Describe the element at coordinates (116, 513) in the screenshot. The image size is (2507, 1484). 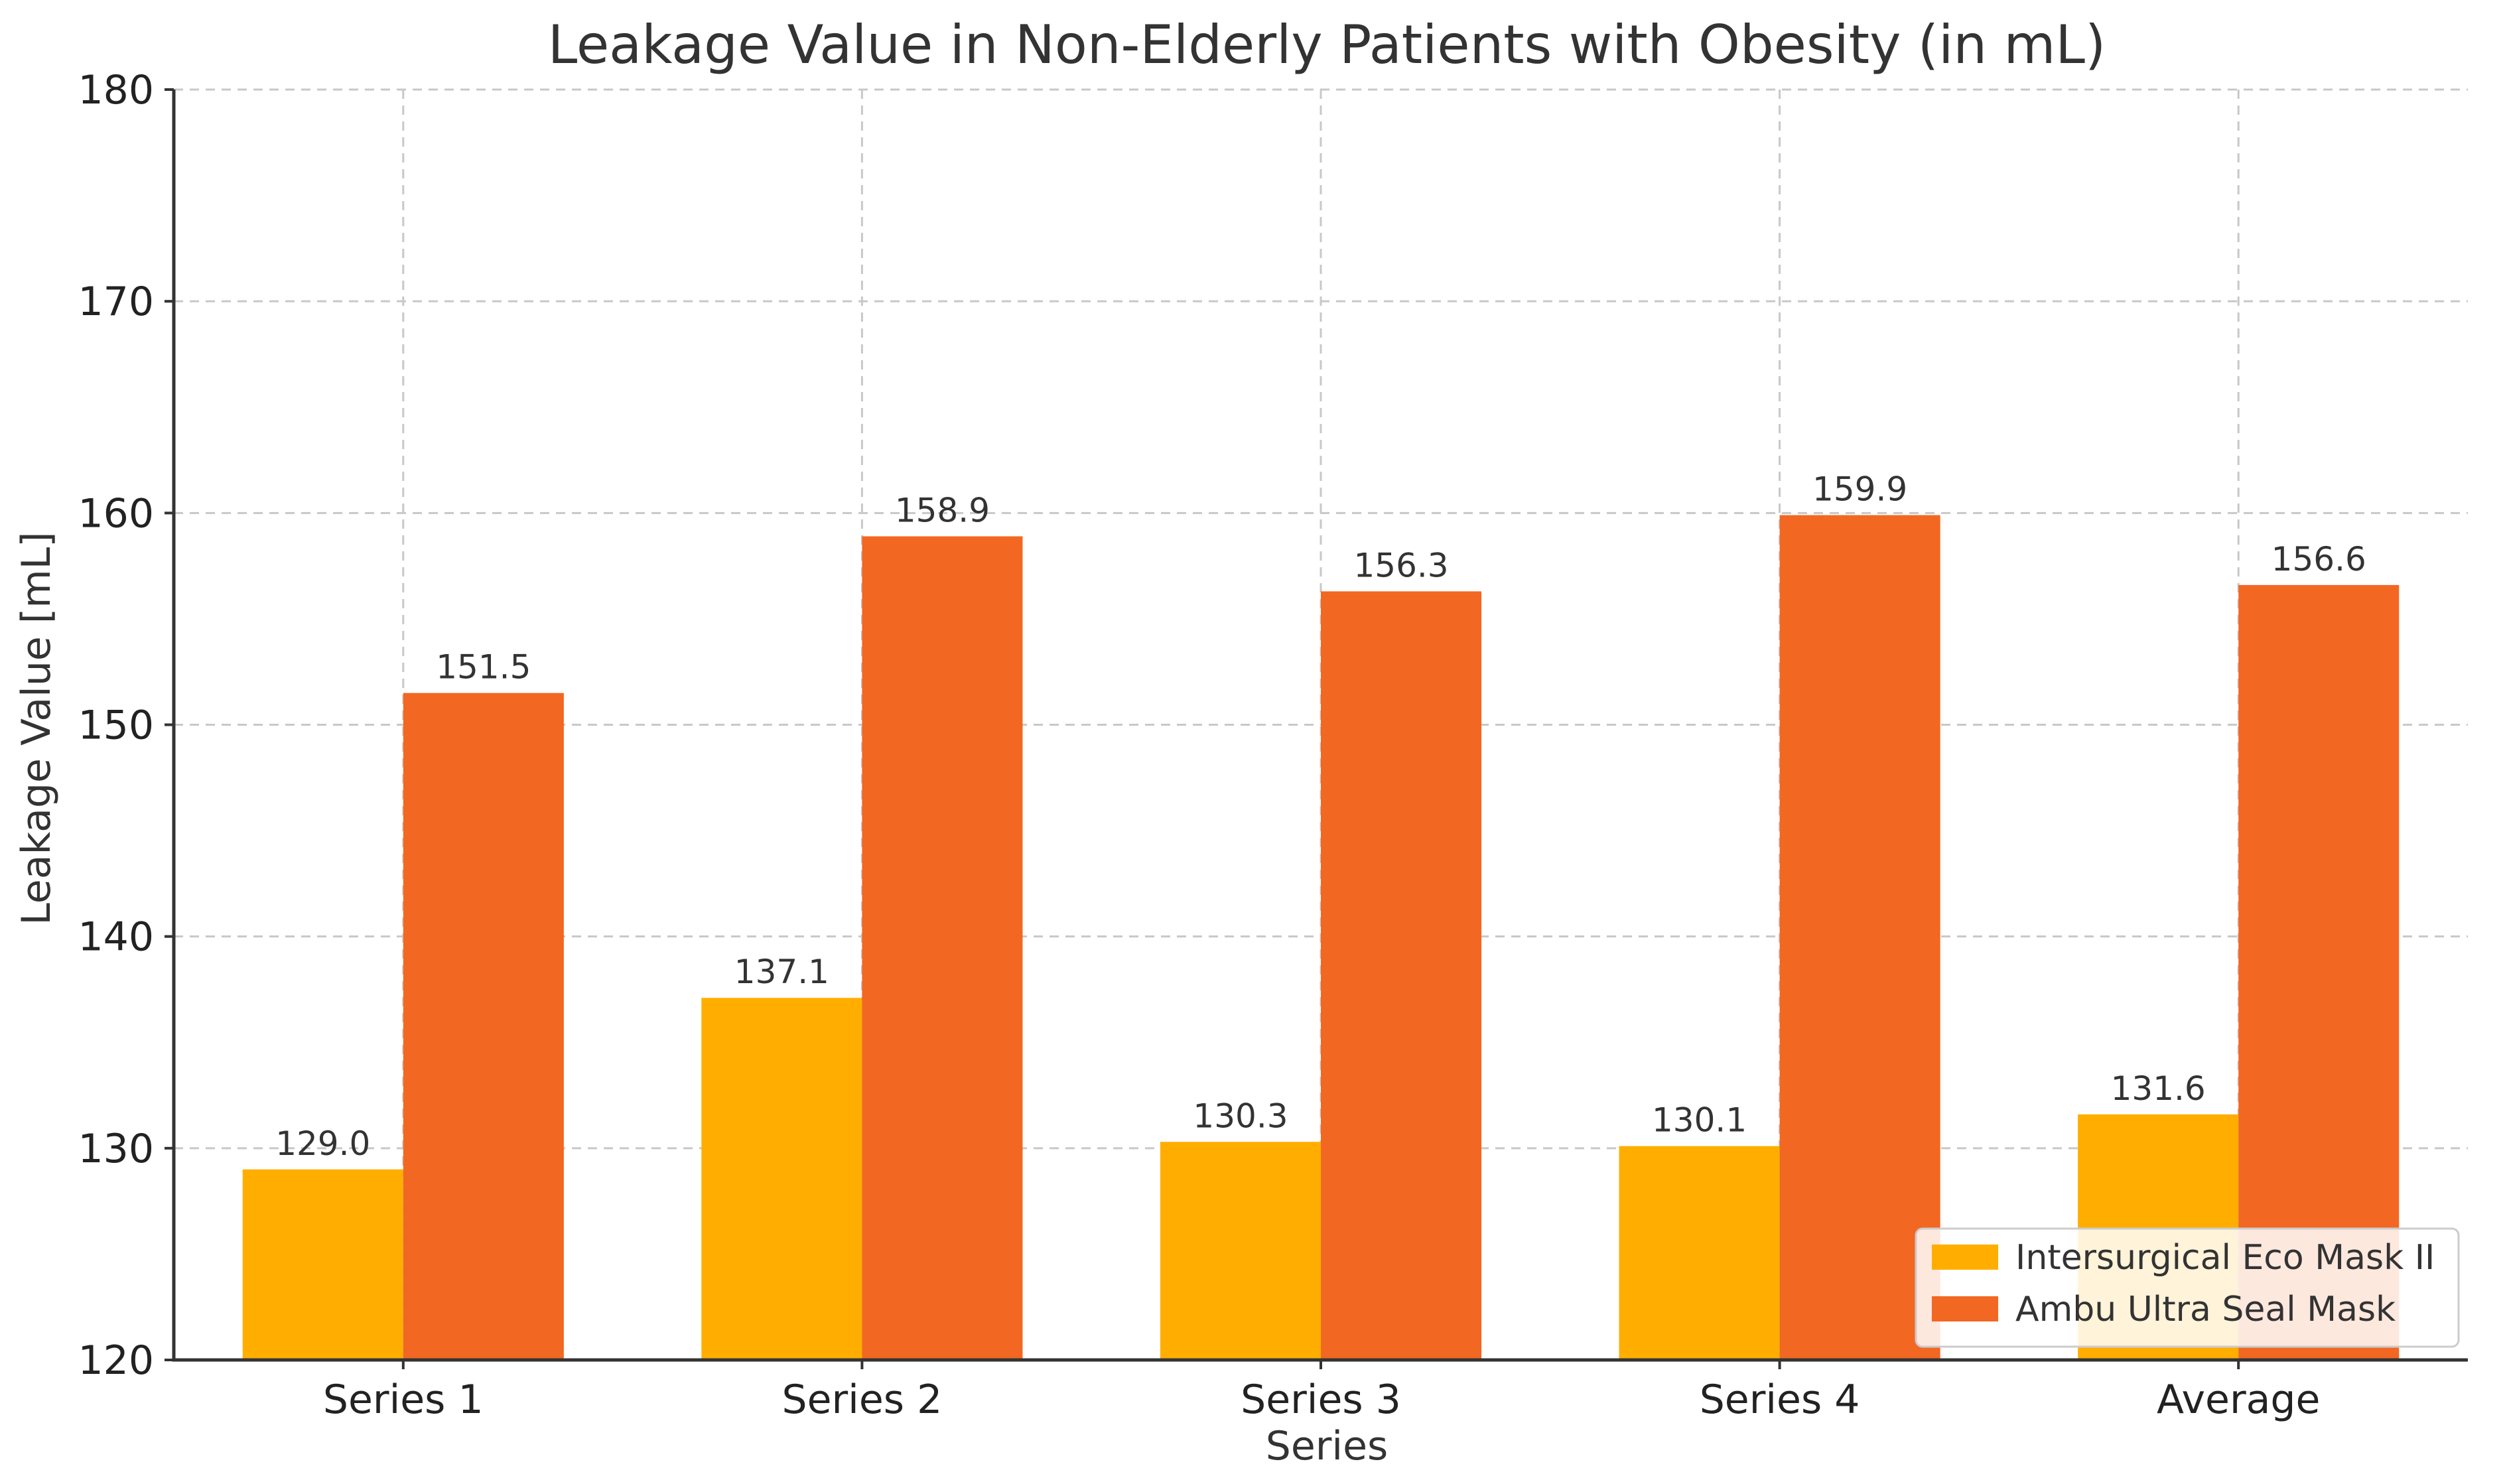
I see `y-tick-label: 160` at that location.